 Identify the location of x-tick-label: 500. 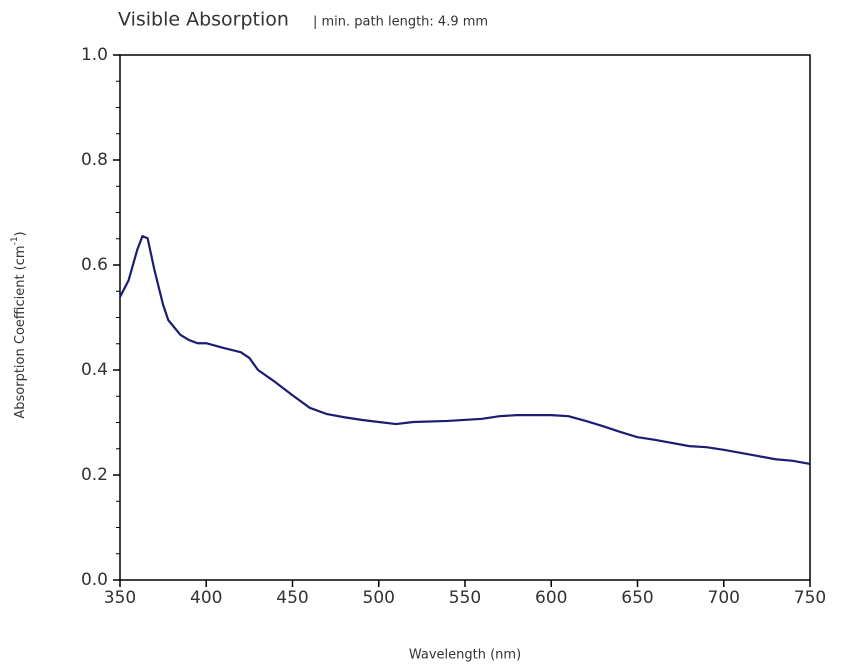
(379, 598).